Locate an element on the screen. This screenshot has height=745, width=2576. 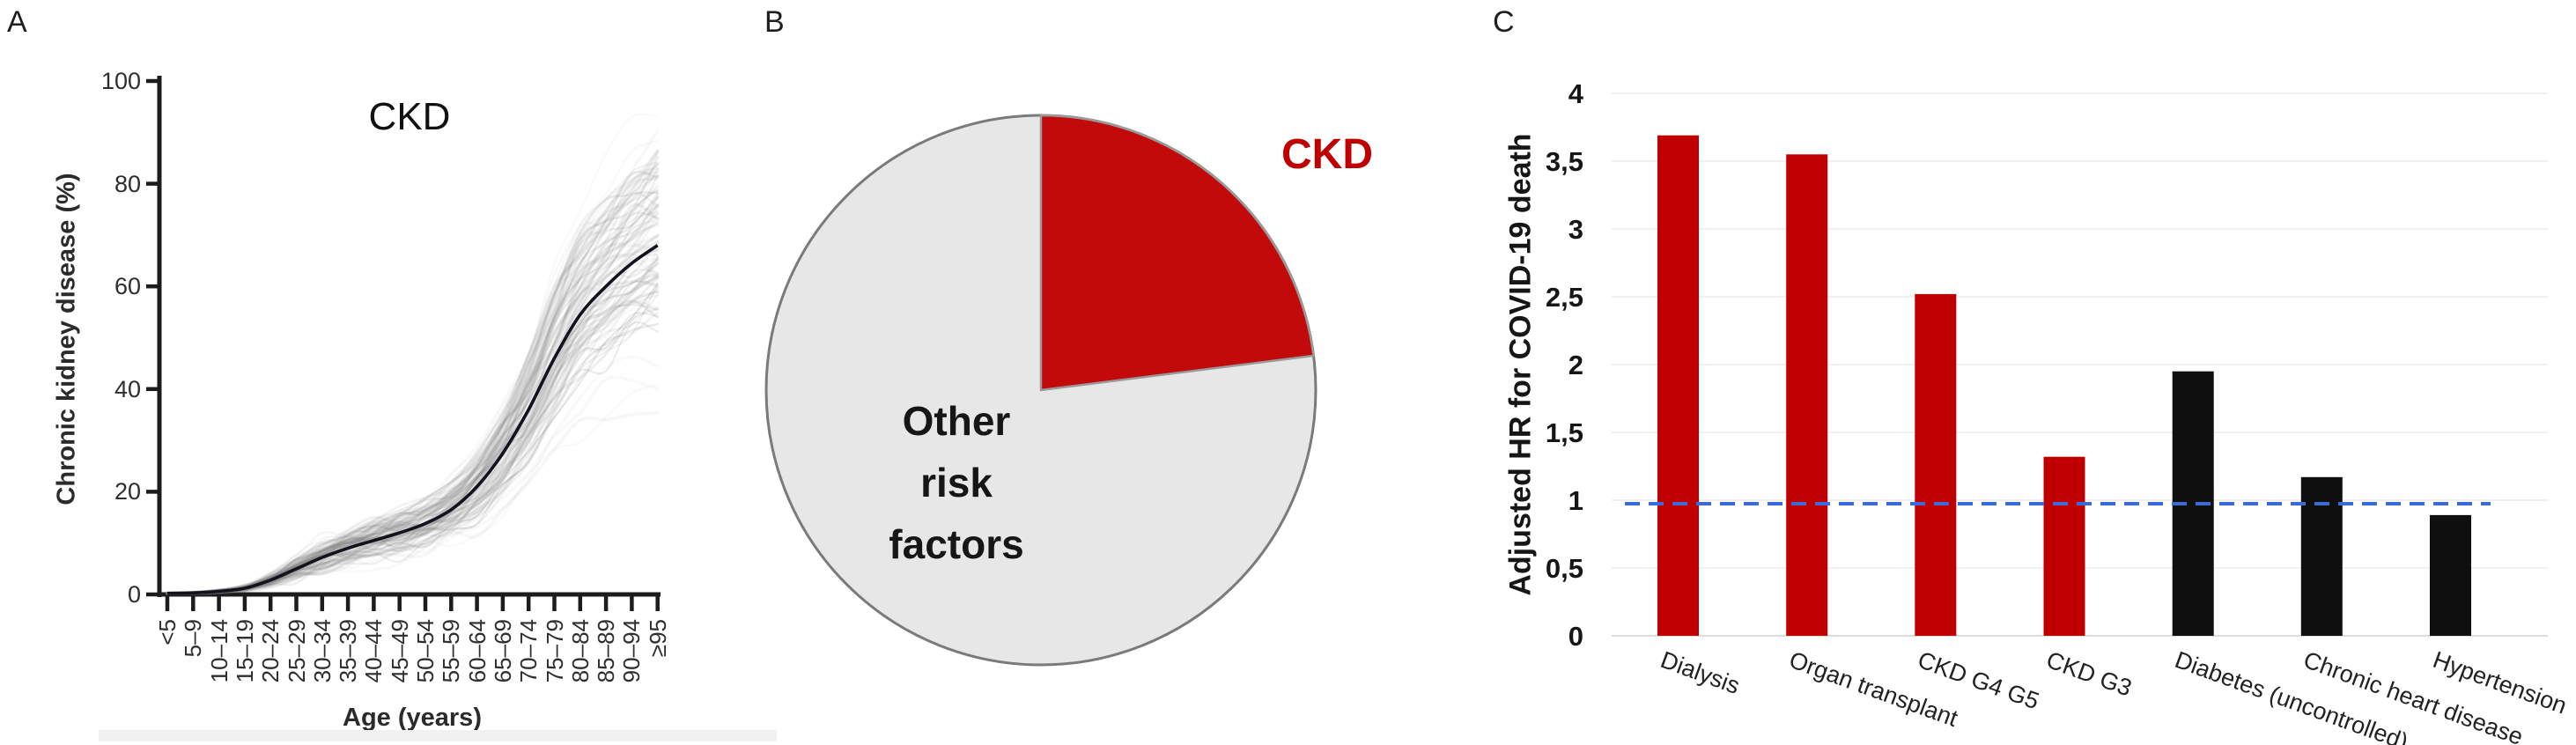
bar-dialysis is located at coordinates (1678, 385).